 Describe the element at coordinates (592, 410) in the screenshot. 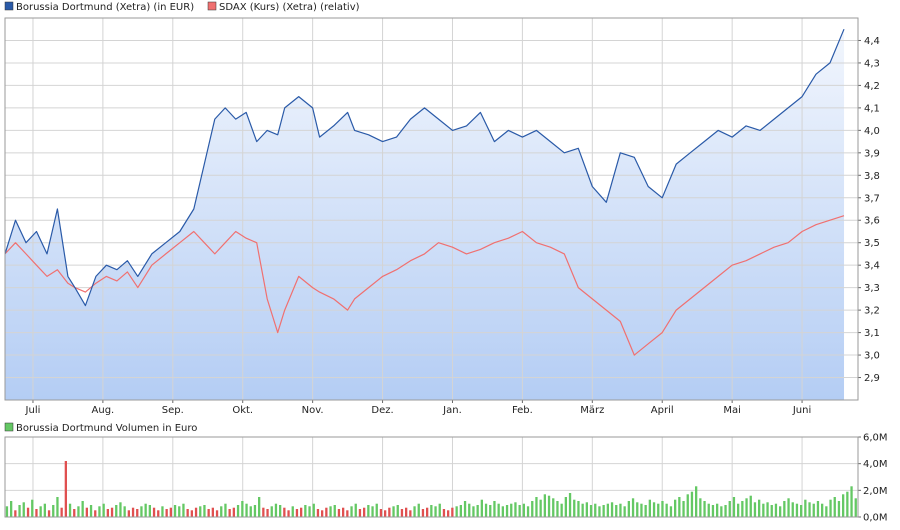

I see `price-x-tick-label: März` at that location.